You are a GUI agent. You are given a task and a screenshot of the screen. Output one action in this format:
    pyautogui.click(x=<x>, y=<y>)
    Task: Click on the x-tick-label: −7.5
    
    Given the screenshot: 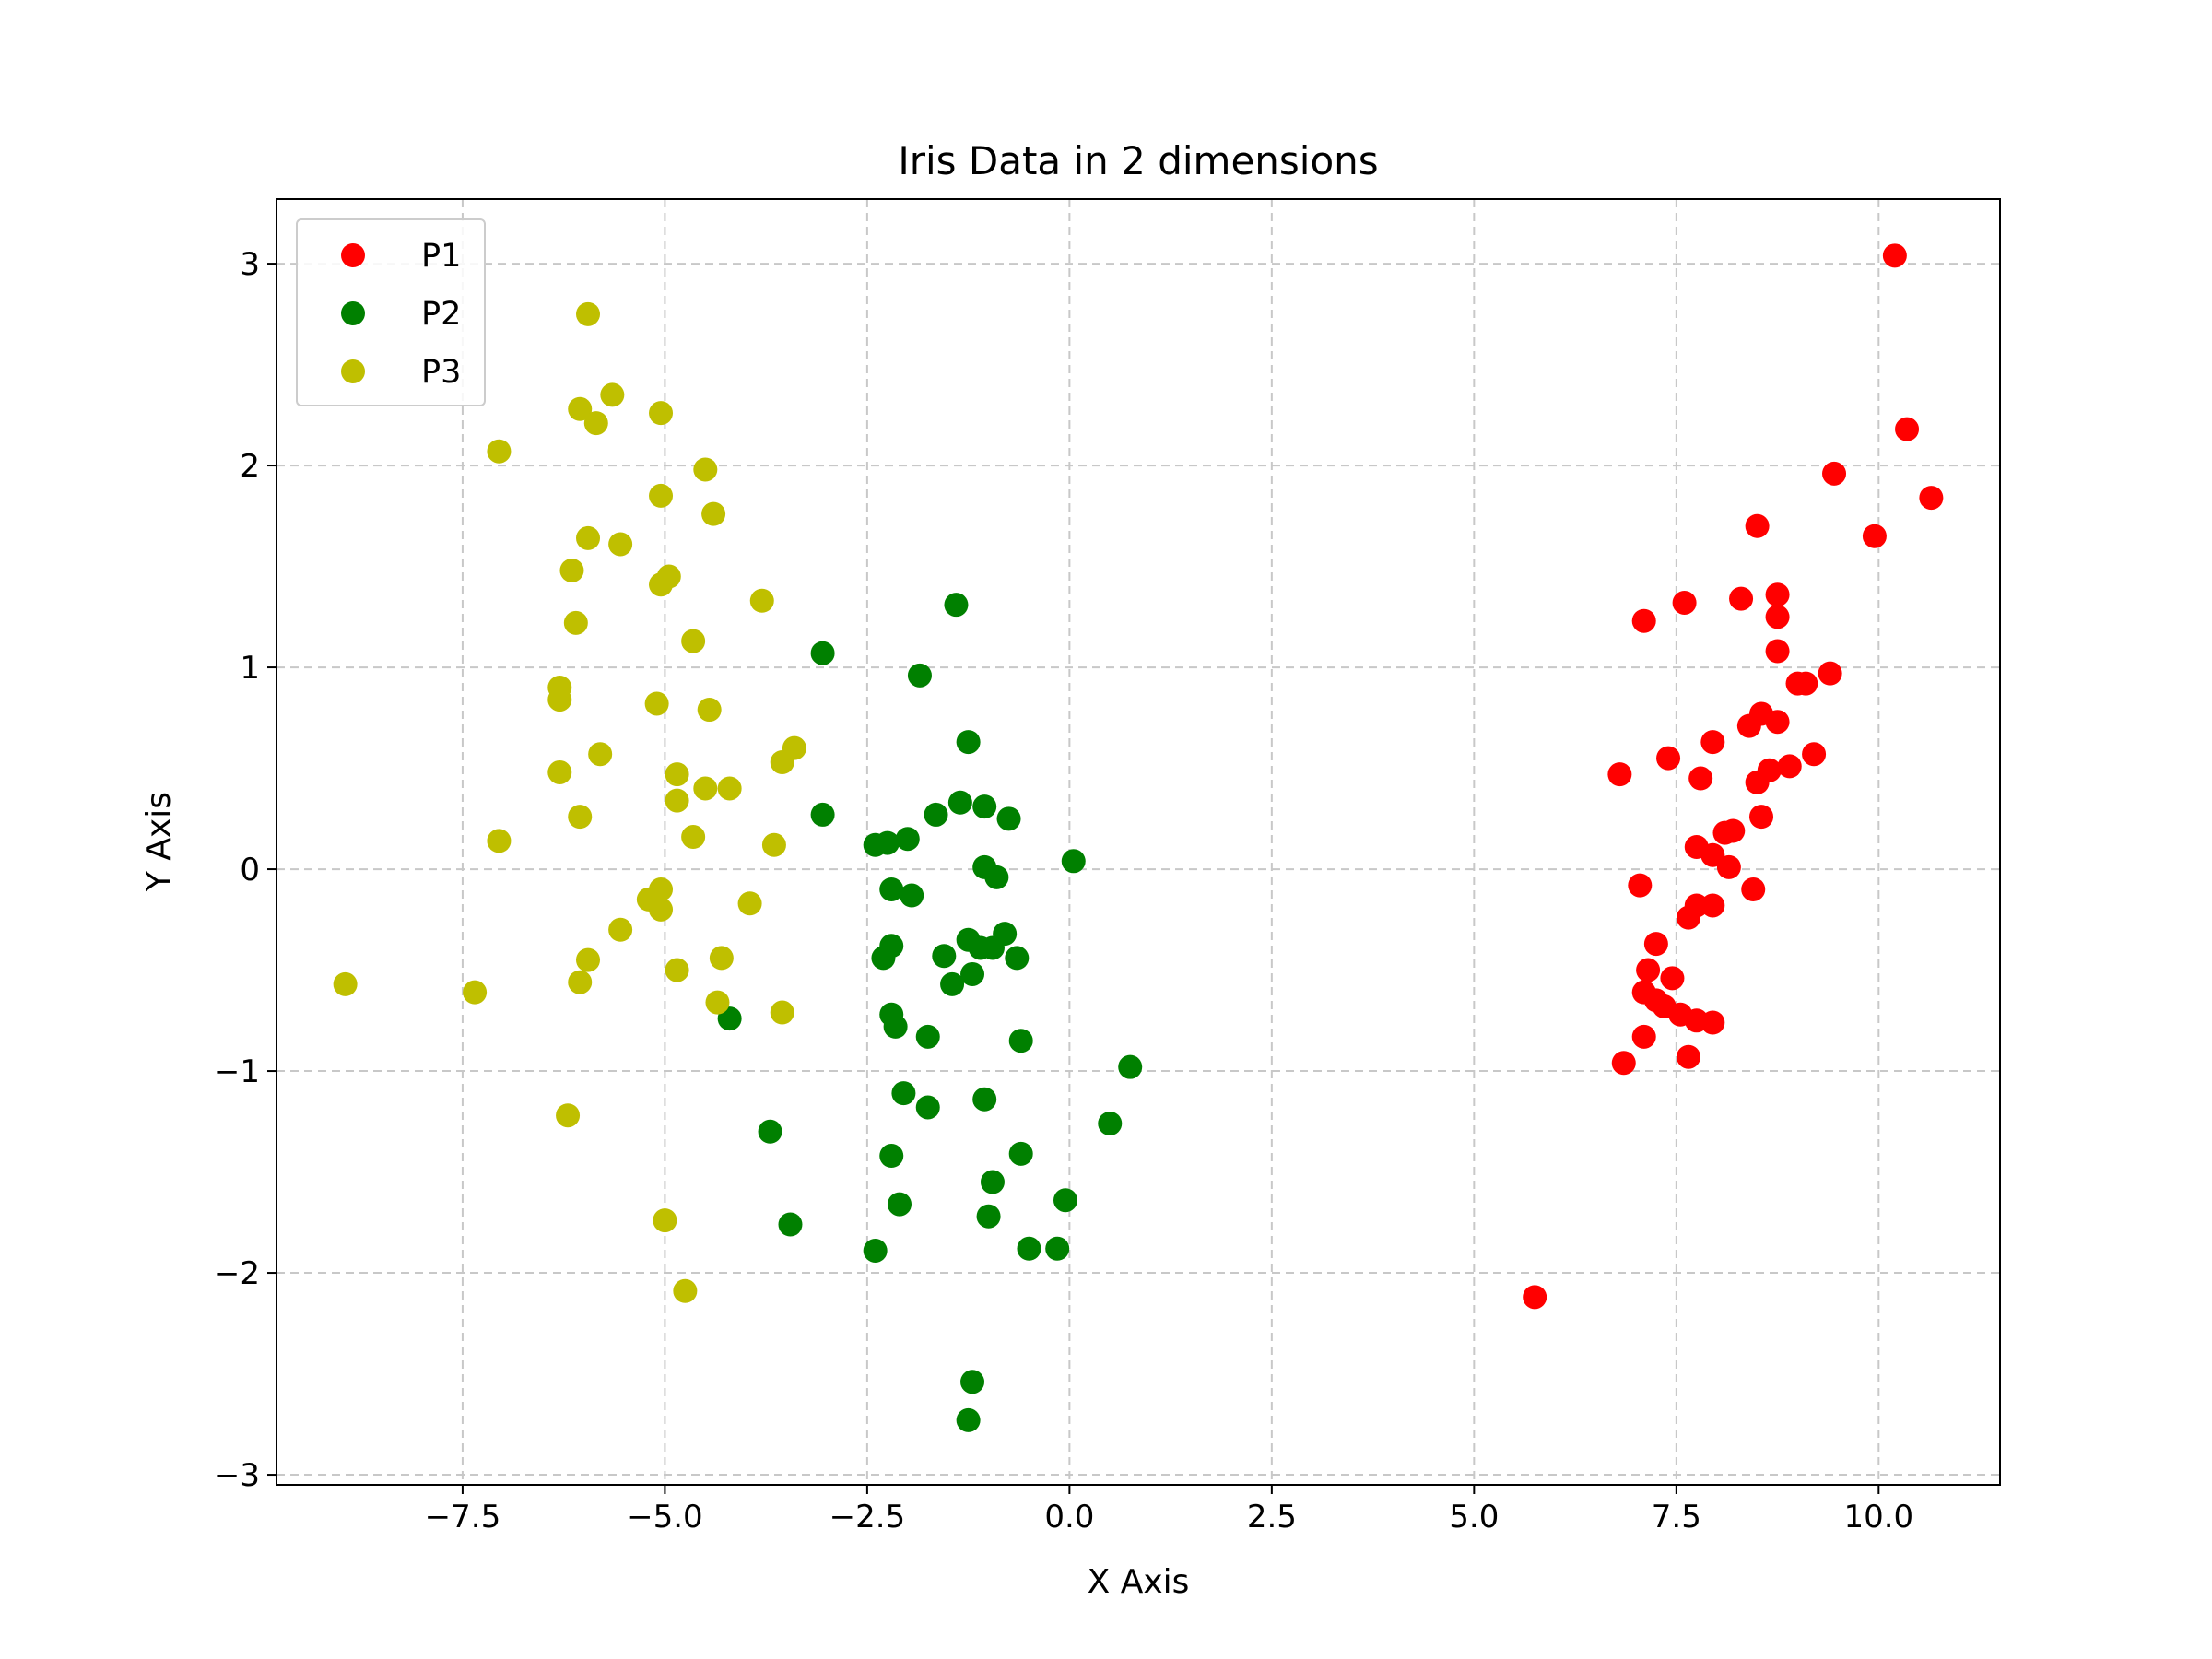 What is the action you would take?
    pyautogui.click(x=463, y=1517)
    